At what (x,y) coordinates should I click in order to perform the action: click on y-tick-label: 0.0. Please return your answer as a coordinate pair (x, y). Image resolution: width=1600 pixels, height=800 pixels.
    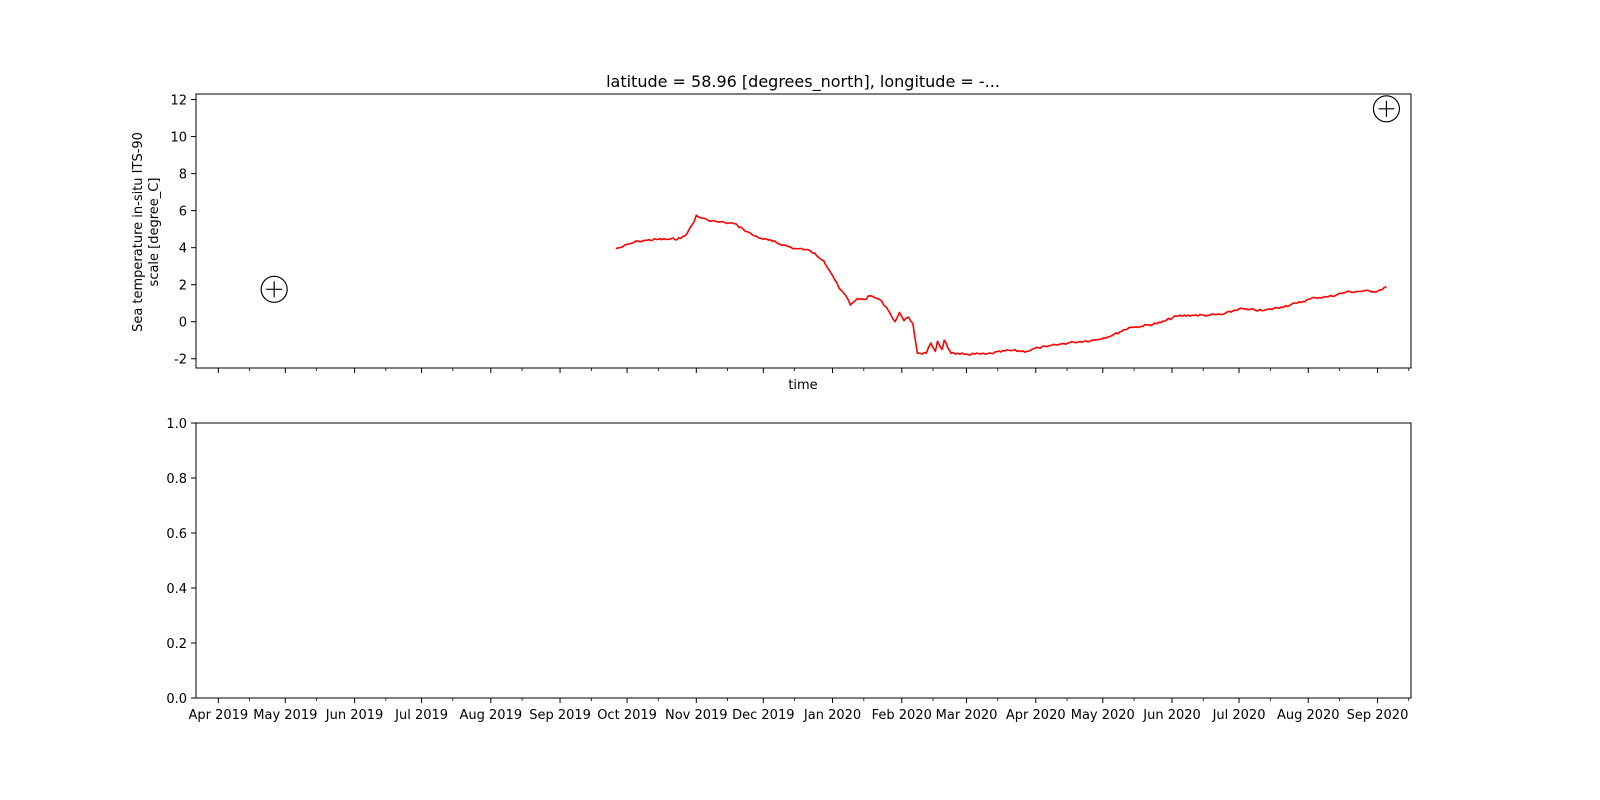
    Looking at the image, I should click on (176, 699).